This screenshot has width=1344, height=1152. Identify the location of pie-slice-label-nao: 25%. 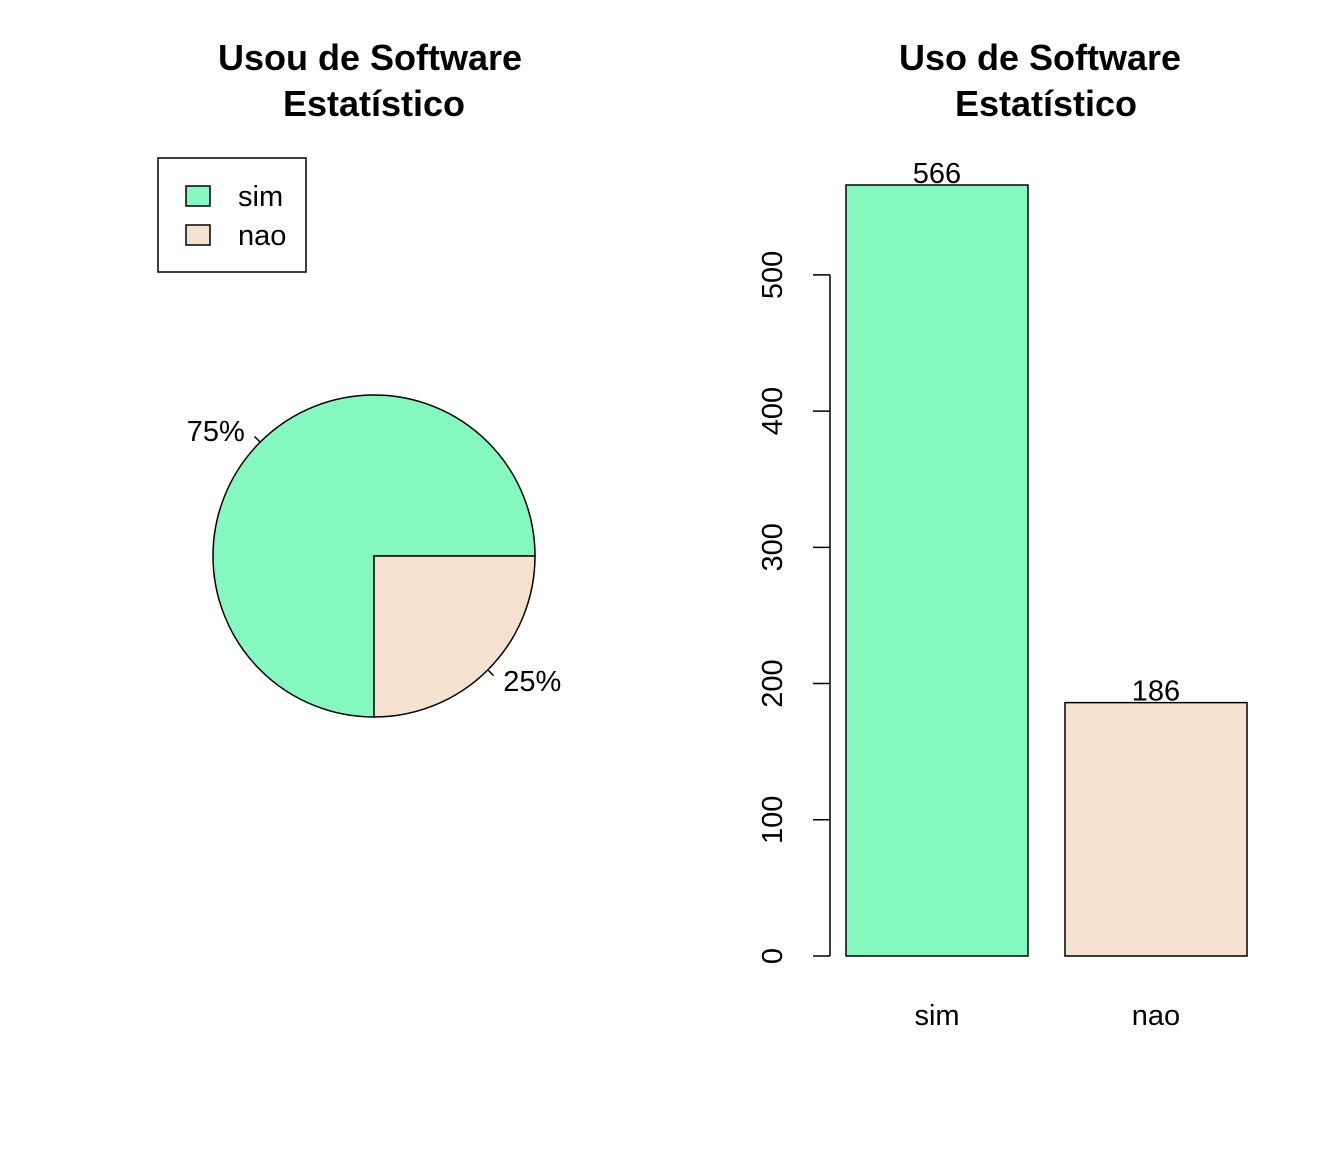
(532, 682).